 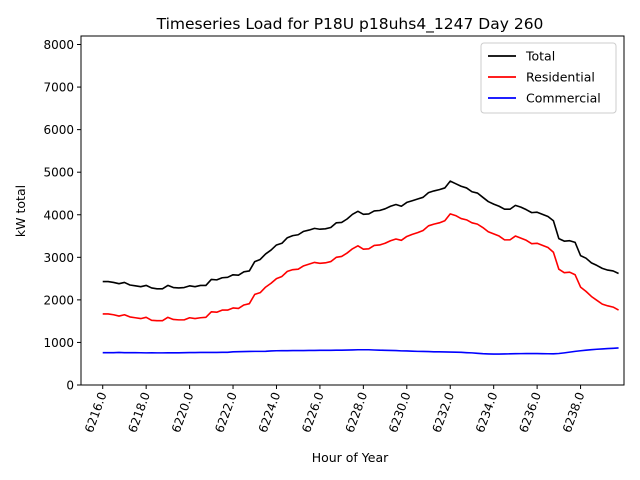 What do you see at coordinates (540, 56) in the screenshot?
I see `legend-label-total: Total` at bounding box center [540, 56].